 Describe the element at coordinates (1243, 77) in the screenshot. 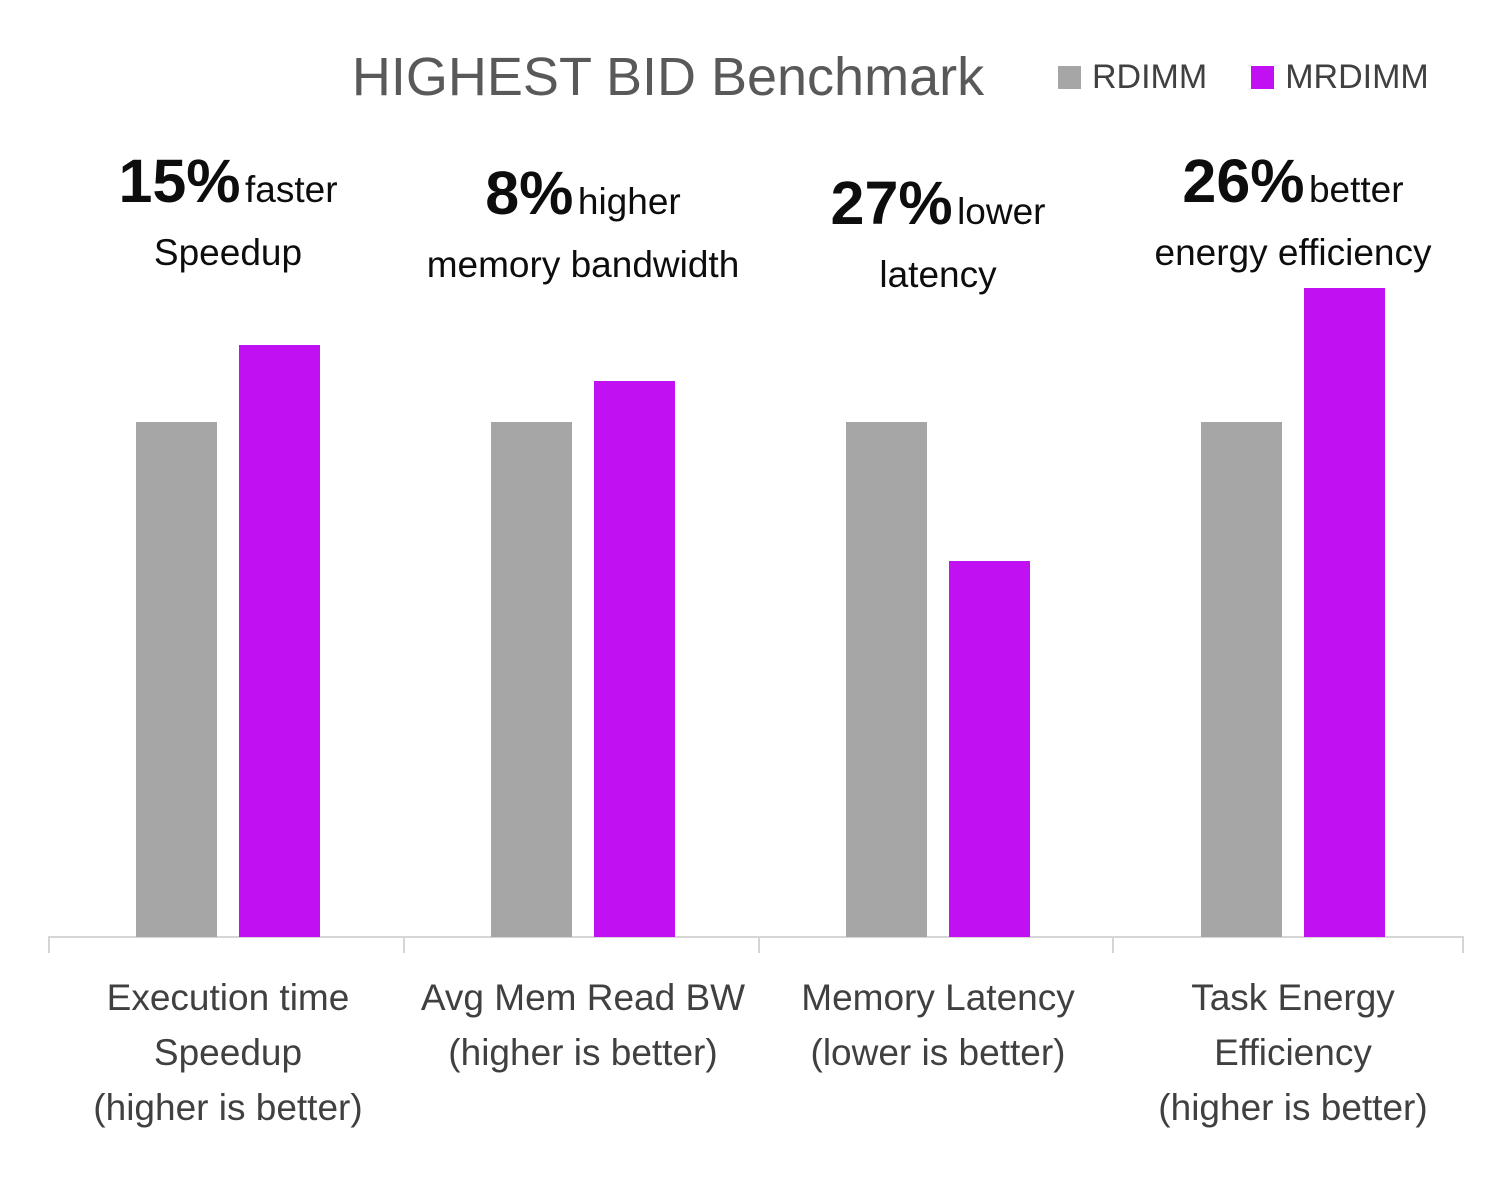

I see `legend: RDIMM MRDIMM` at that location.